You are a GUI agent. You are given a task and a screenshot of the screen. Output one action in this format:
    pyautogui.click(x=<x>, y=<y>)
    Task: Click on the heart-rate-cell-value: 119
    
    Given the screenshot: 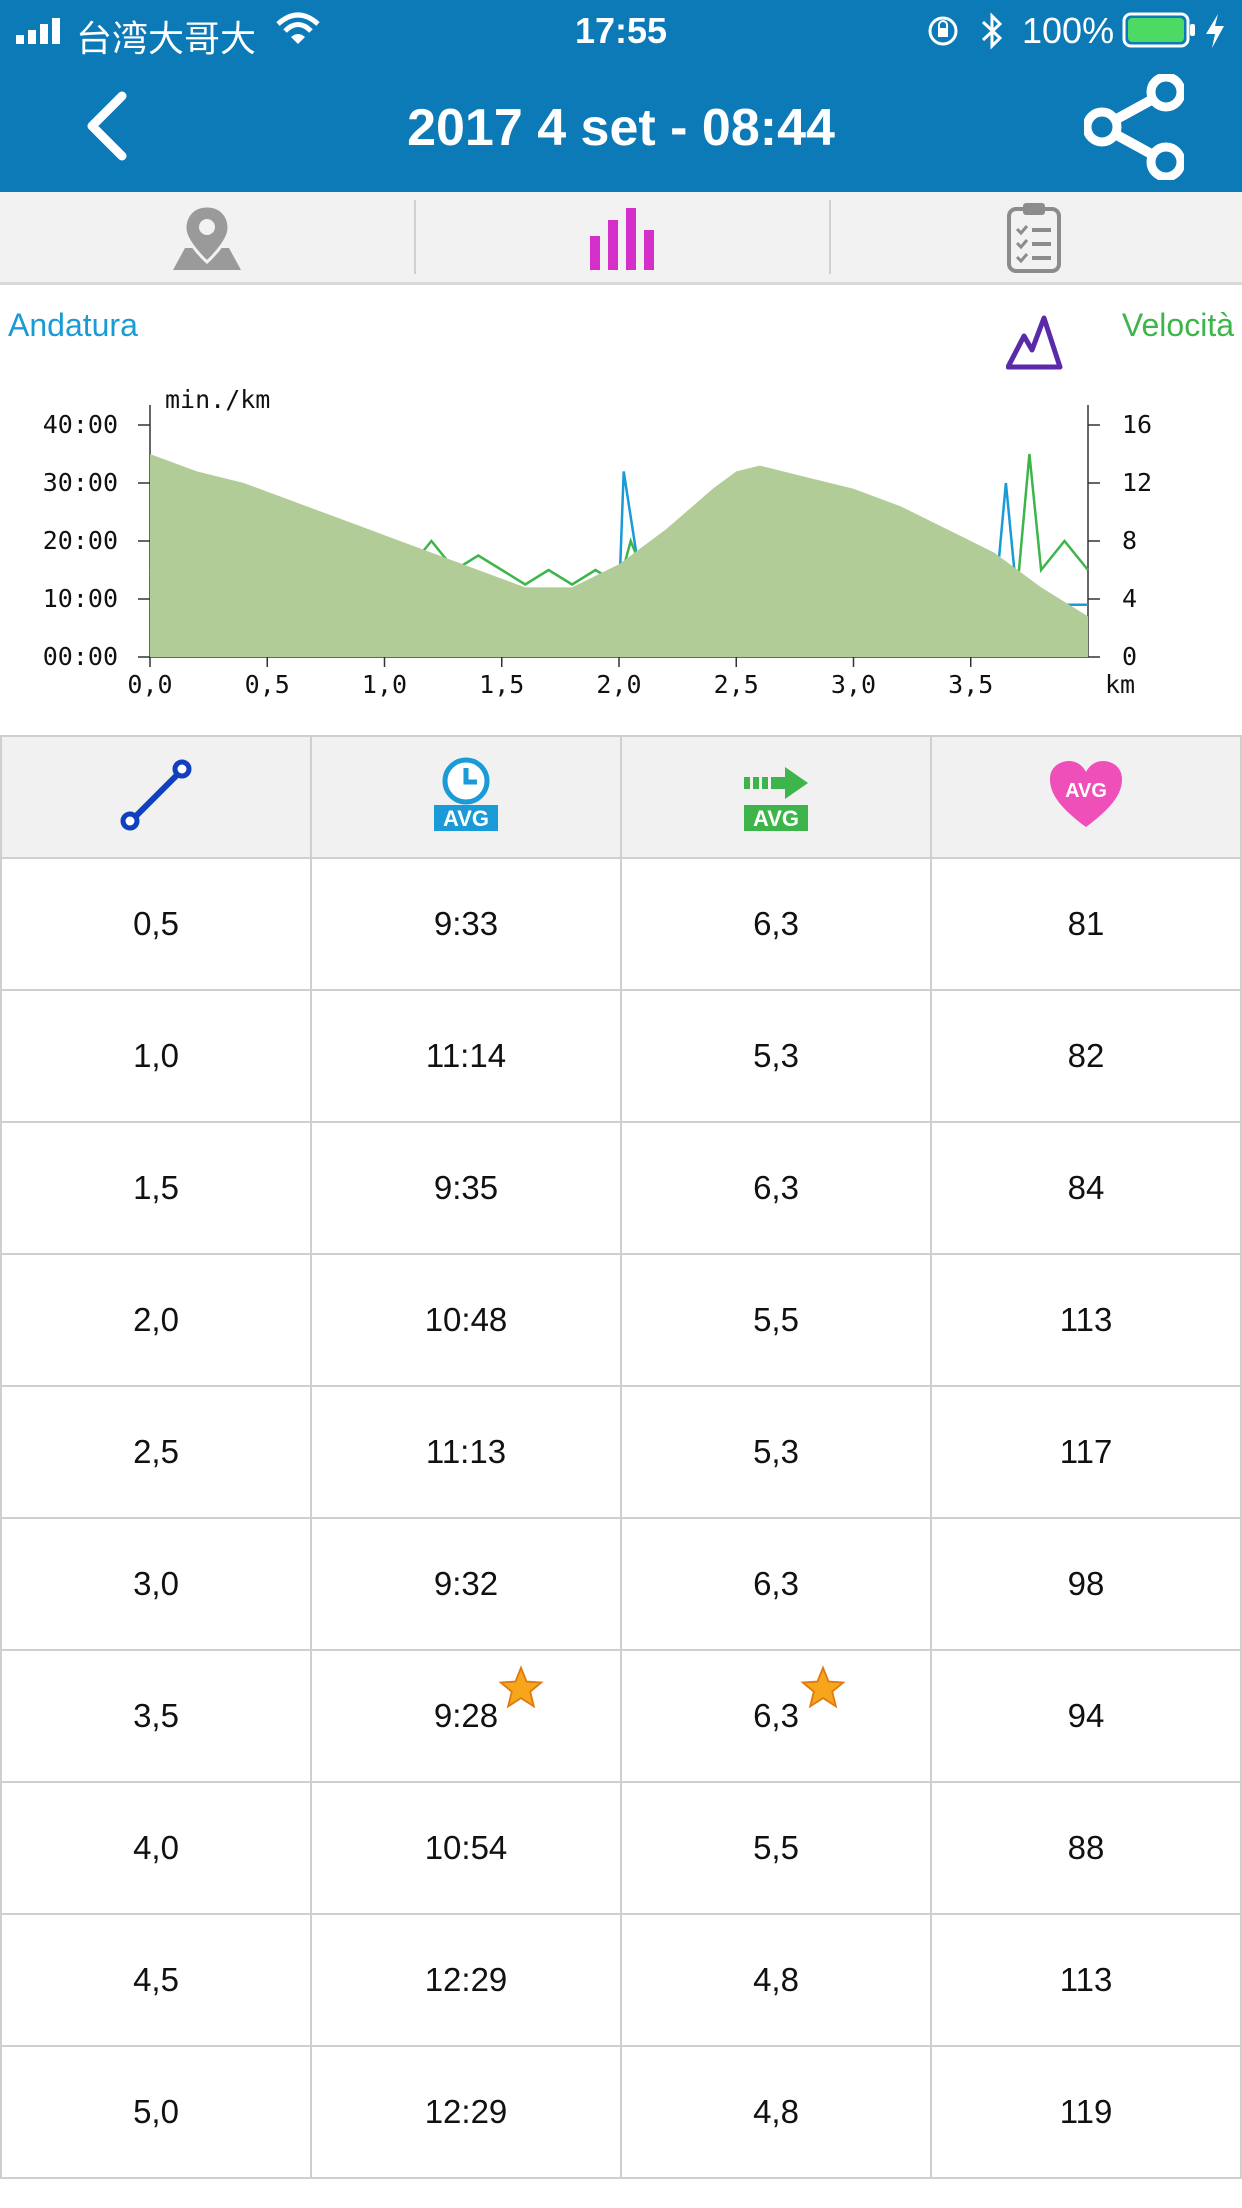 What is the action you would take?
    pyautogui.click(x=1086, y=2111)
    